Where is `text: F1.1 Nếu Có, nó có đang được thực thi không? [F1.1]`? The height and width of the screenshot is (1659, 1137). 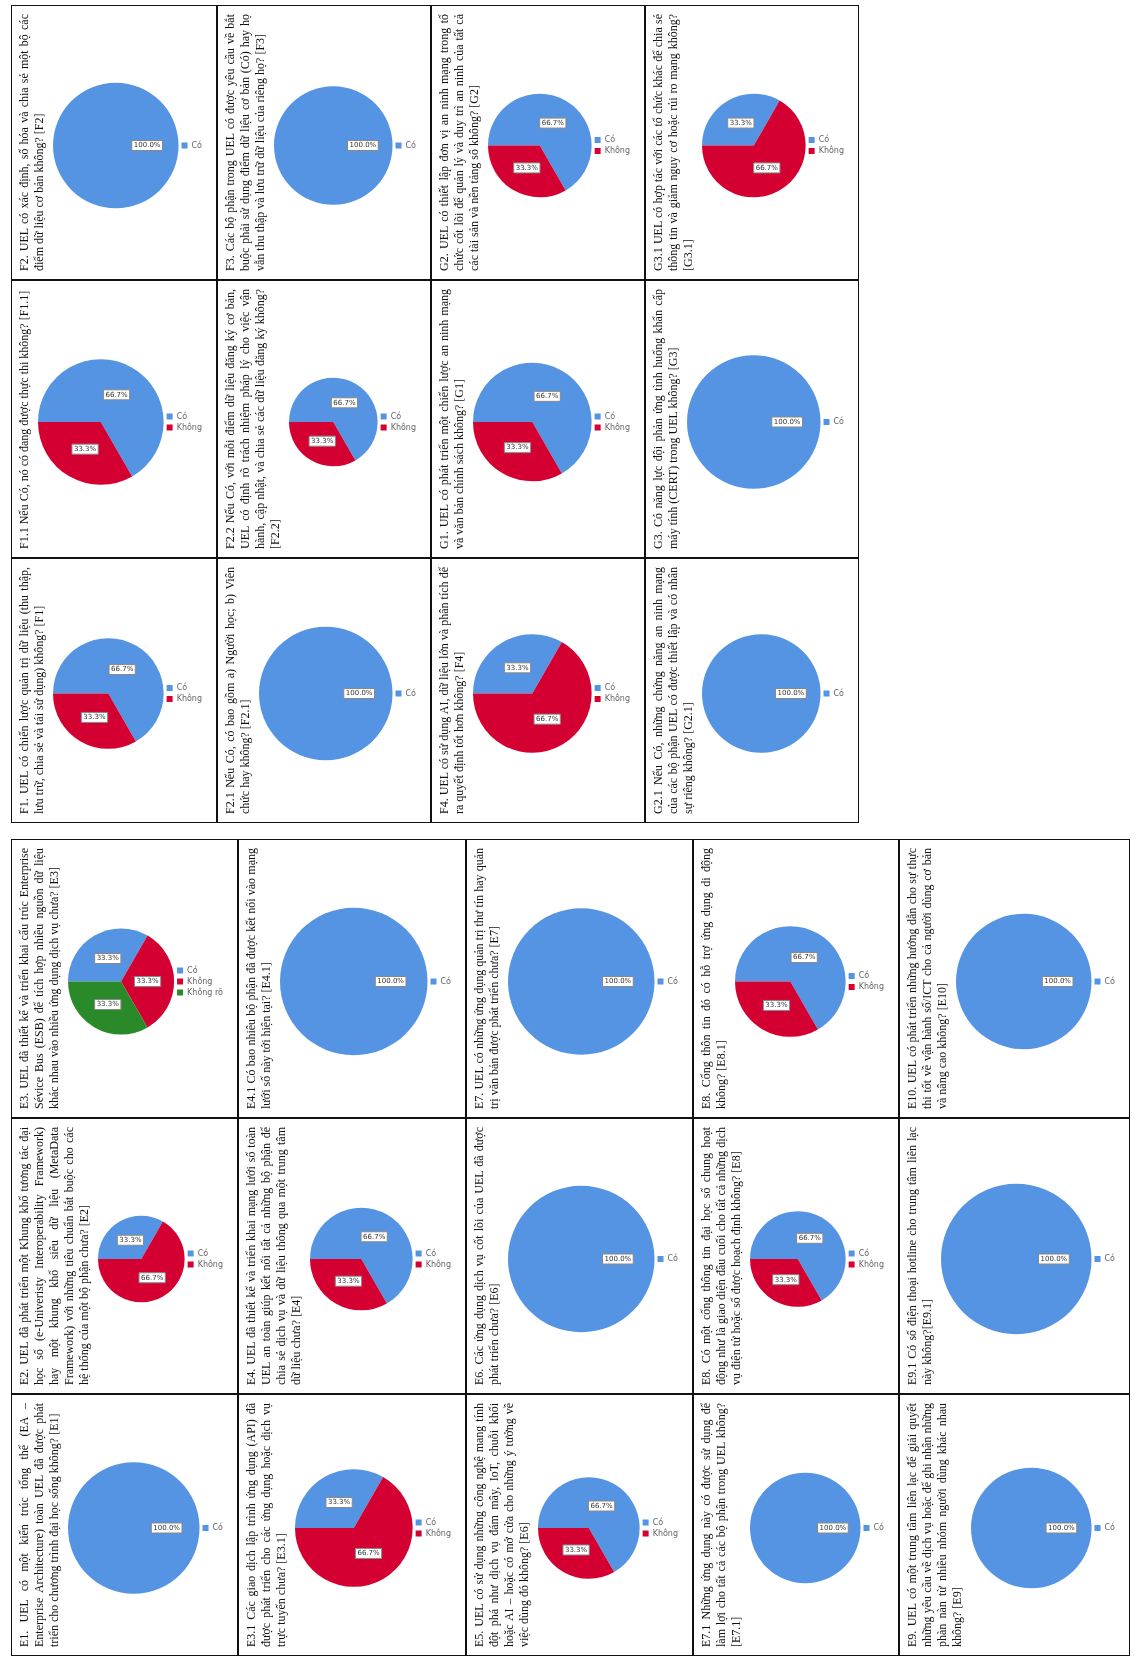
text: F1.1 Nếu Có, nó có đang được thực thi không? [F1.1] is located at coordinates (24, 420).